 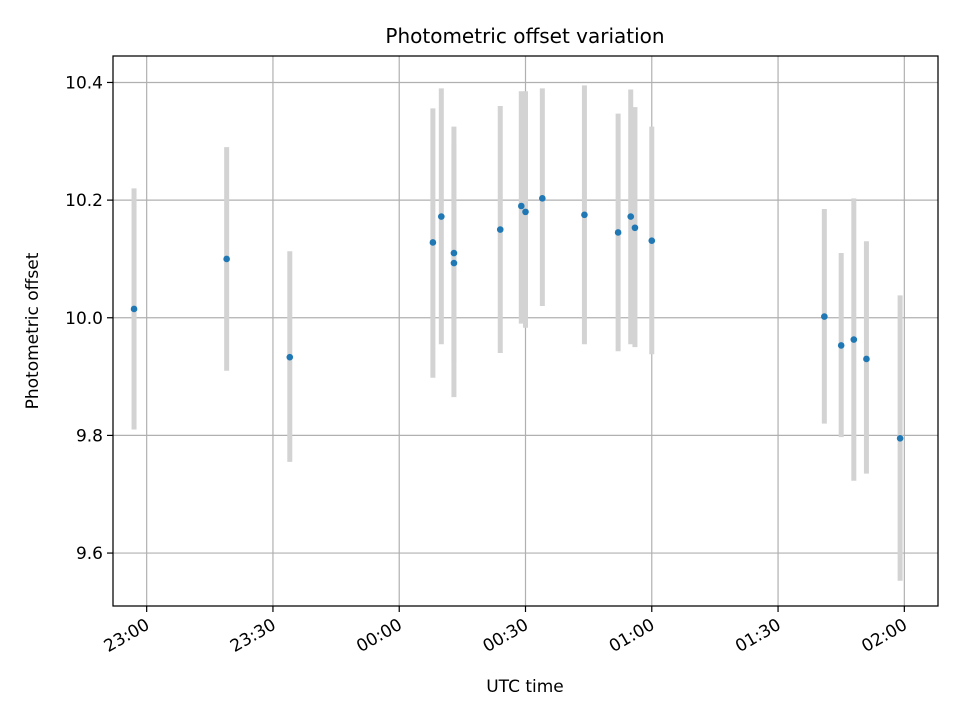 I want to click on x-tick-label: 00:00, so click(x=379, y=636).